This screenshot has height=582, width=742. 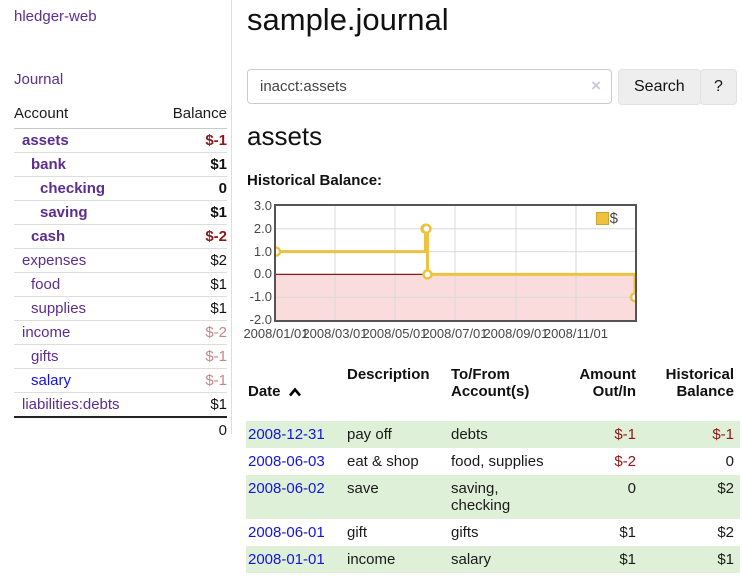 I want to click on y-axis-tick-label: -2.0, so click(x=260, y=319).